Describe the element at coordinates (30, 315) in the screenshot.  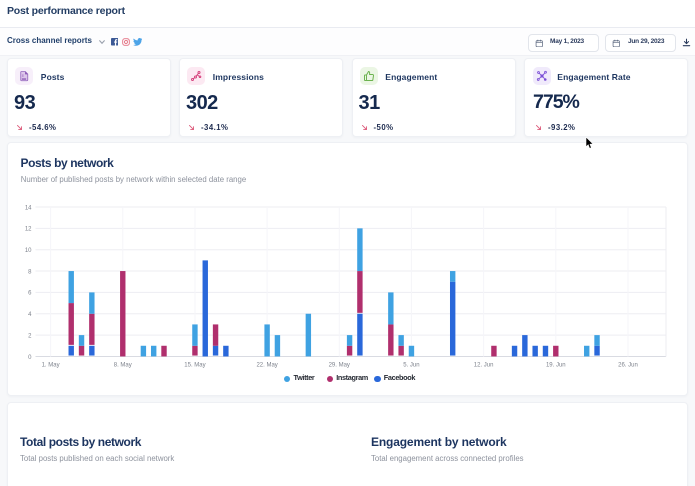
I see `svg-text: 4` at that location.